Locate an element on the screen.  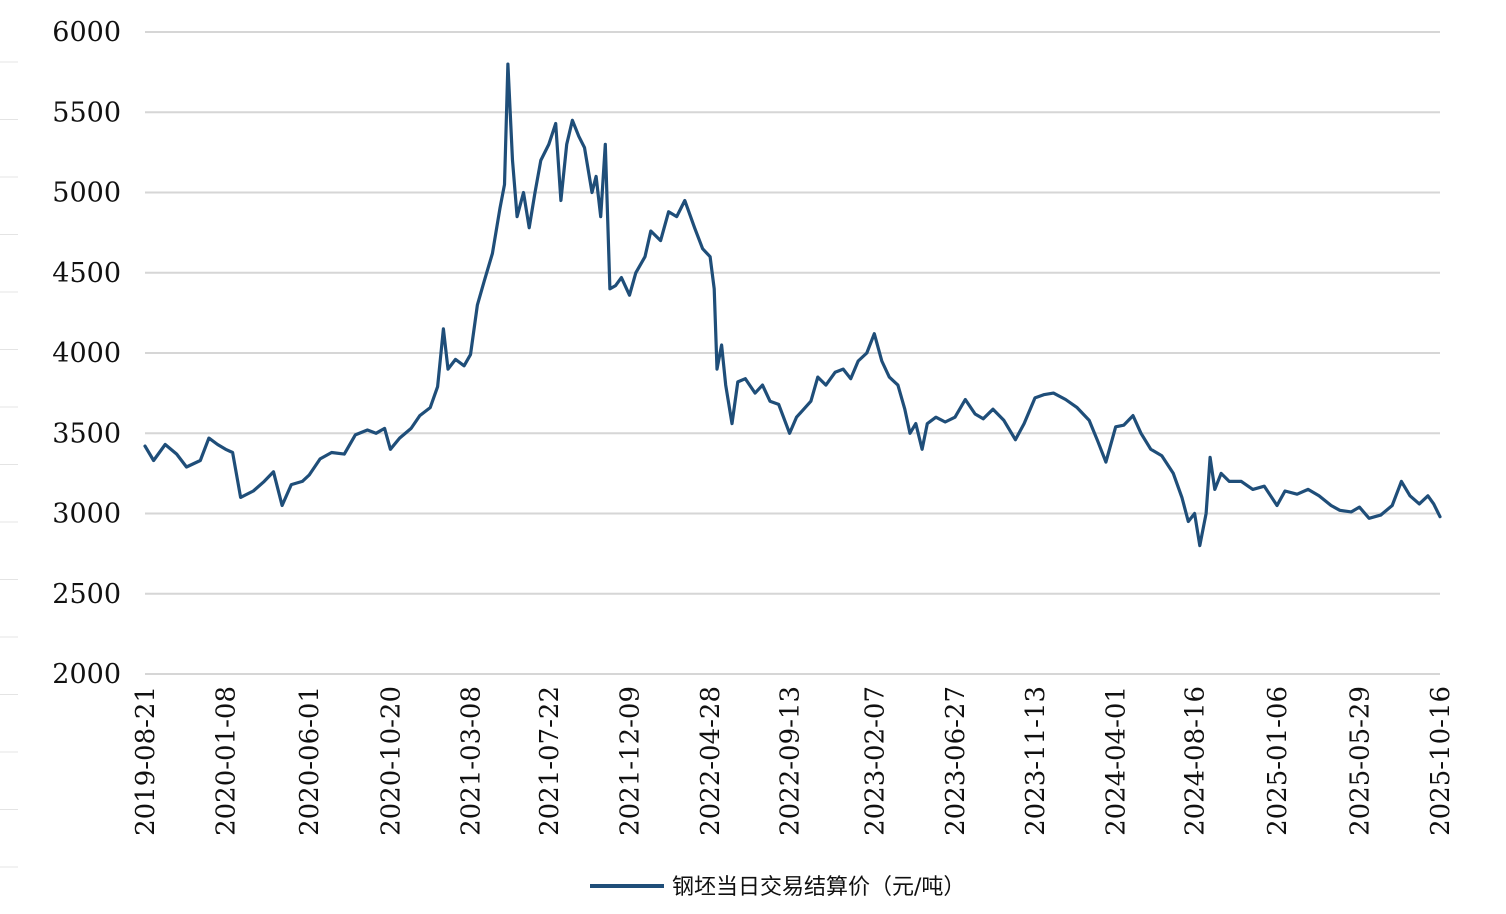
y-tick-label: 4500 is located at coordinates (86, 273).